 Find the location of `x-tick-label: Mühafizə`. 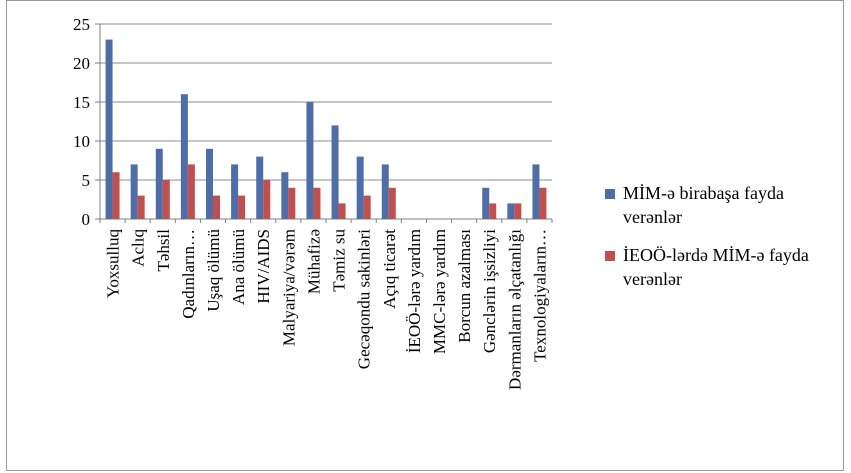

x-tick-label: Mühafizə is located at coordinates (313, 261).